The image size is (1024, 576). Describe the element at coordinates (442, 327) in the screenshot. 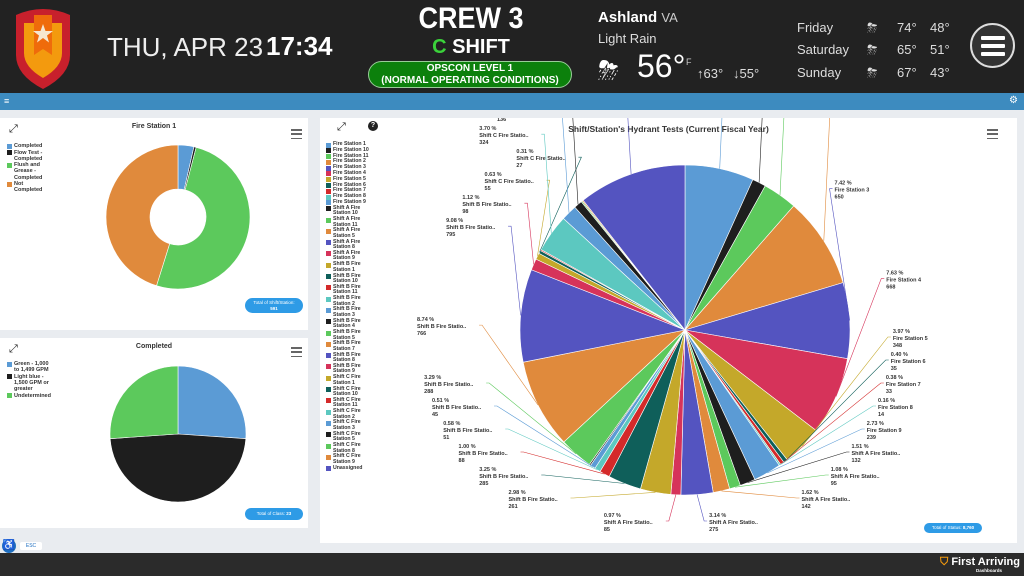

I see `slice-label-label: Shift B Fire Statio..` at that location.